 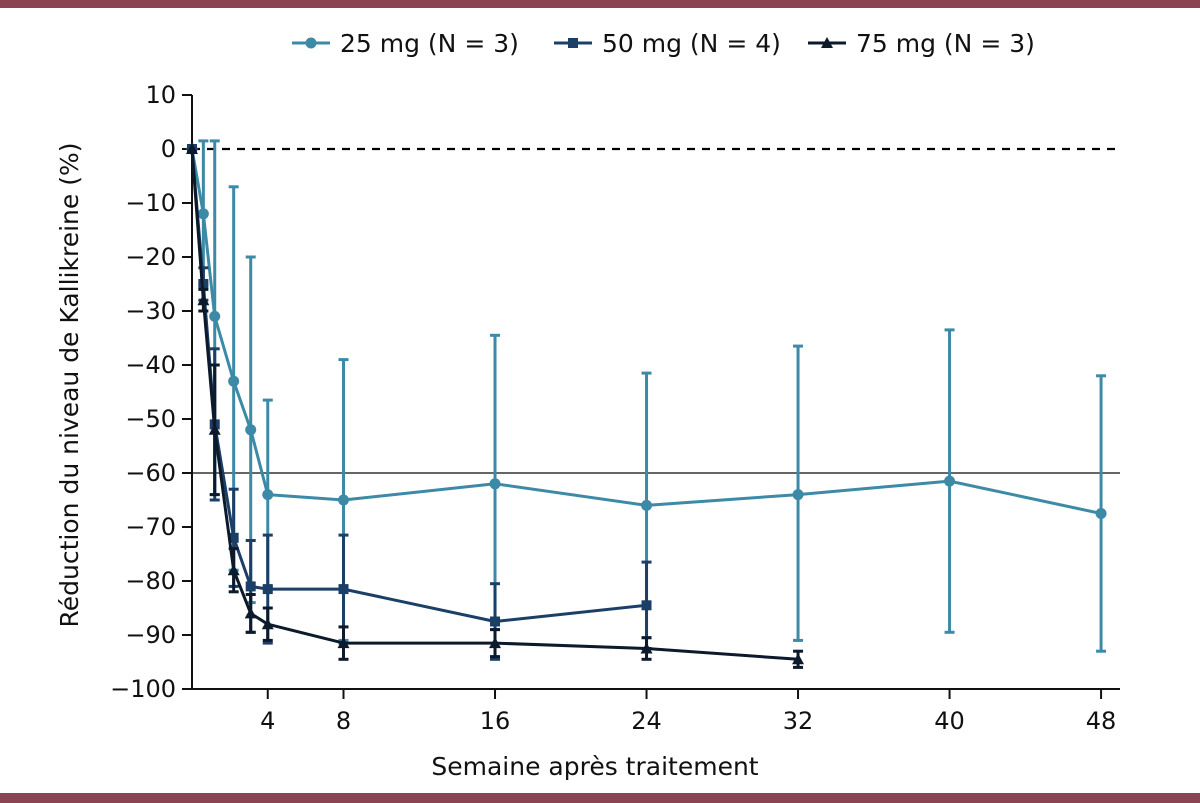 What do you see at coordinates (646, 721) in the screenshot?
I see `x-tick-label: 24` at bounding box center [646, 721].